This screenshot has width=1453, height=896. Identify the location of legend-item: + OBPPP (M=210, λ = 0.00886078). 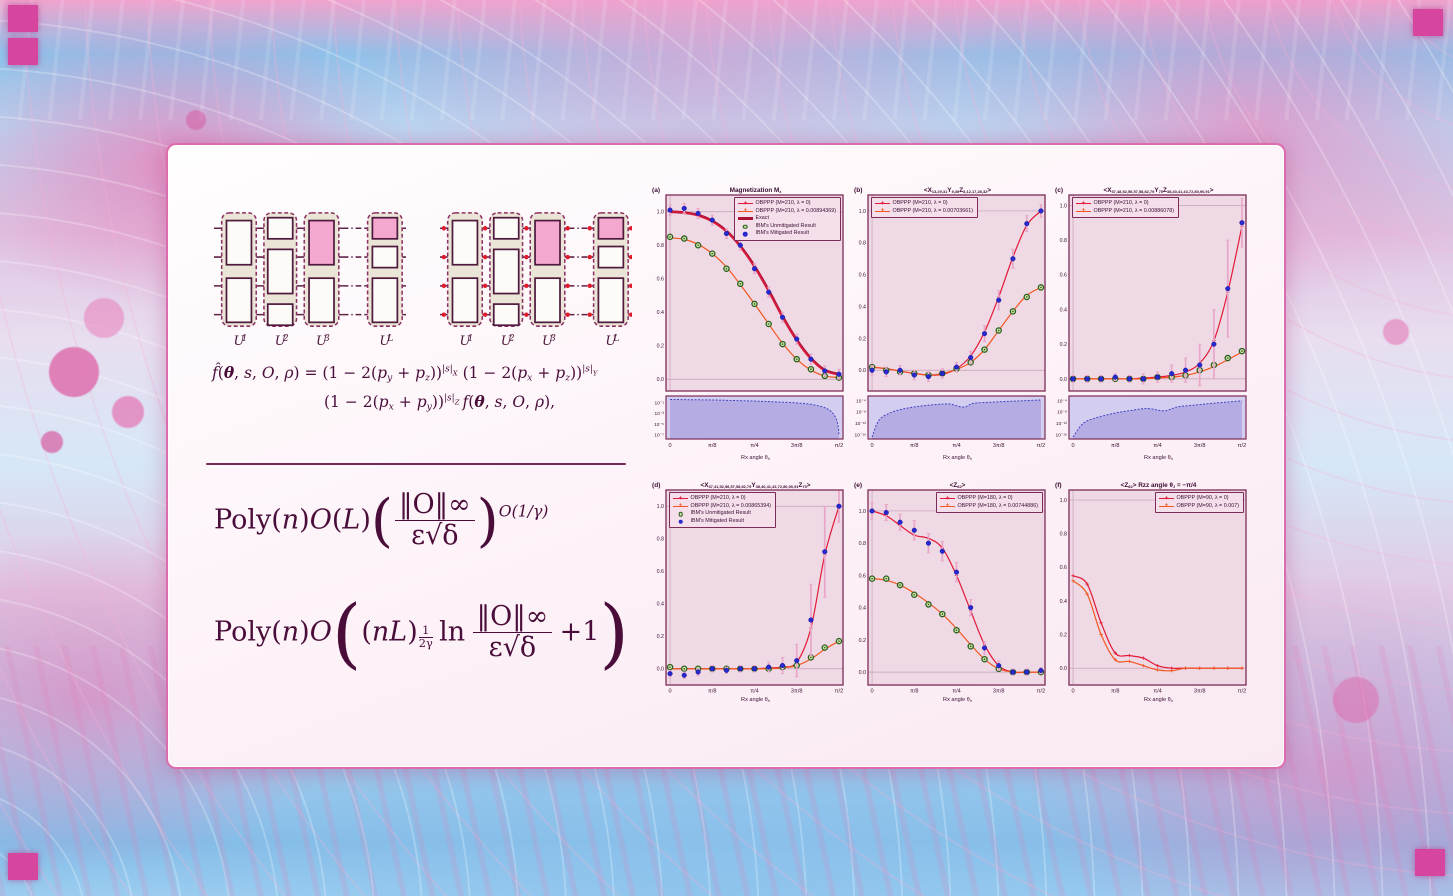
(1125, 211).